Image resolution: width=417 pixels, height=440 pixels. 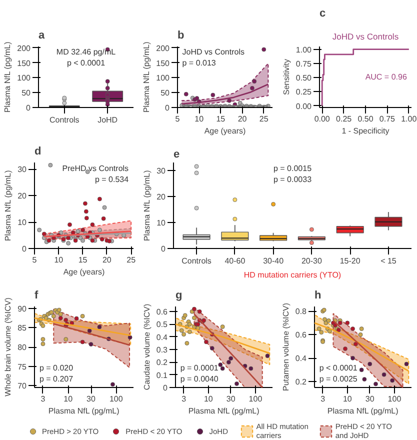 What do you see at coordinates (23, 223) in the screenshot?
I see `y-tick-label: 10` at bounding box center [23, 223].